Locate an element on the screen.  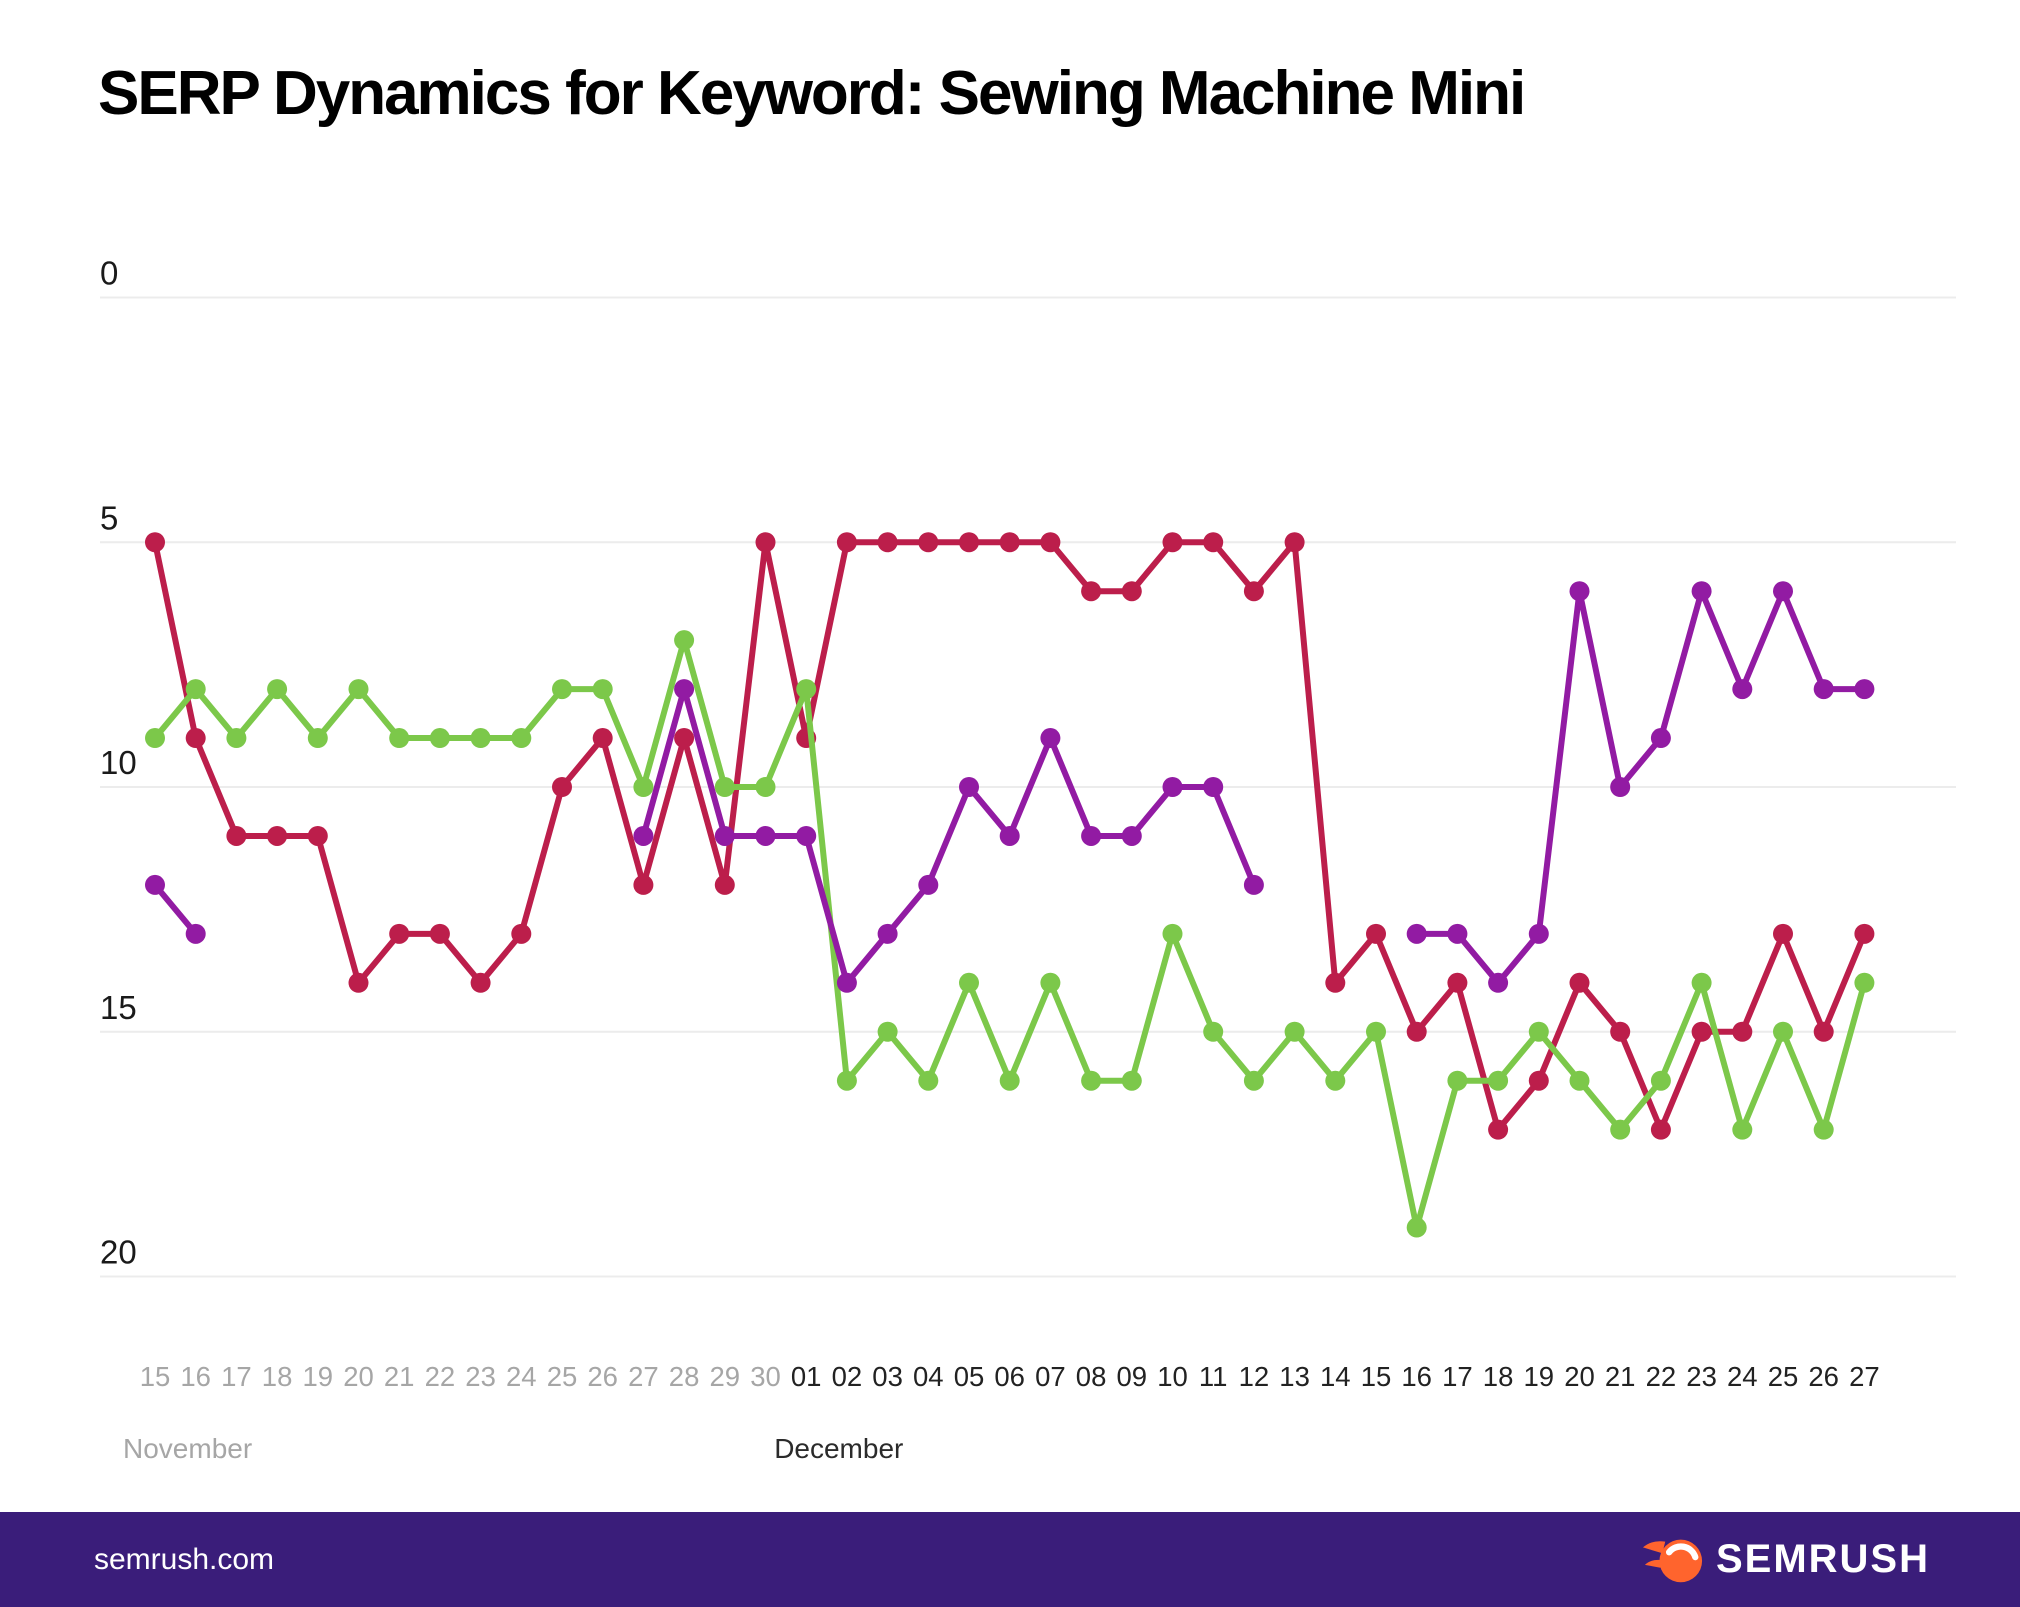
y-tick-label-15: 15 is located at coordinates (118, 1007).